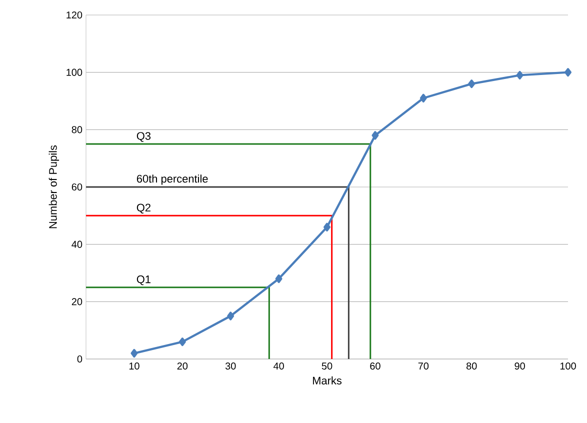 The height and width of the screenshot is (423, 587). I want to click on series-label: 60th percentile, so click(172, 179).